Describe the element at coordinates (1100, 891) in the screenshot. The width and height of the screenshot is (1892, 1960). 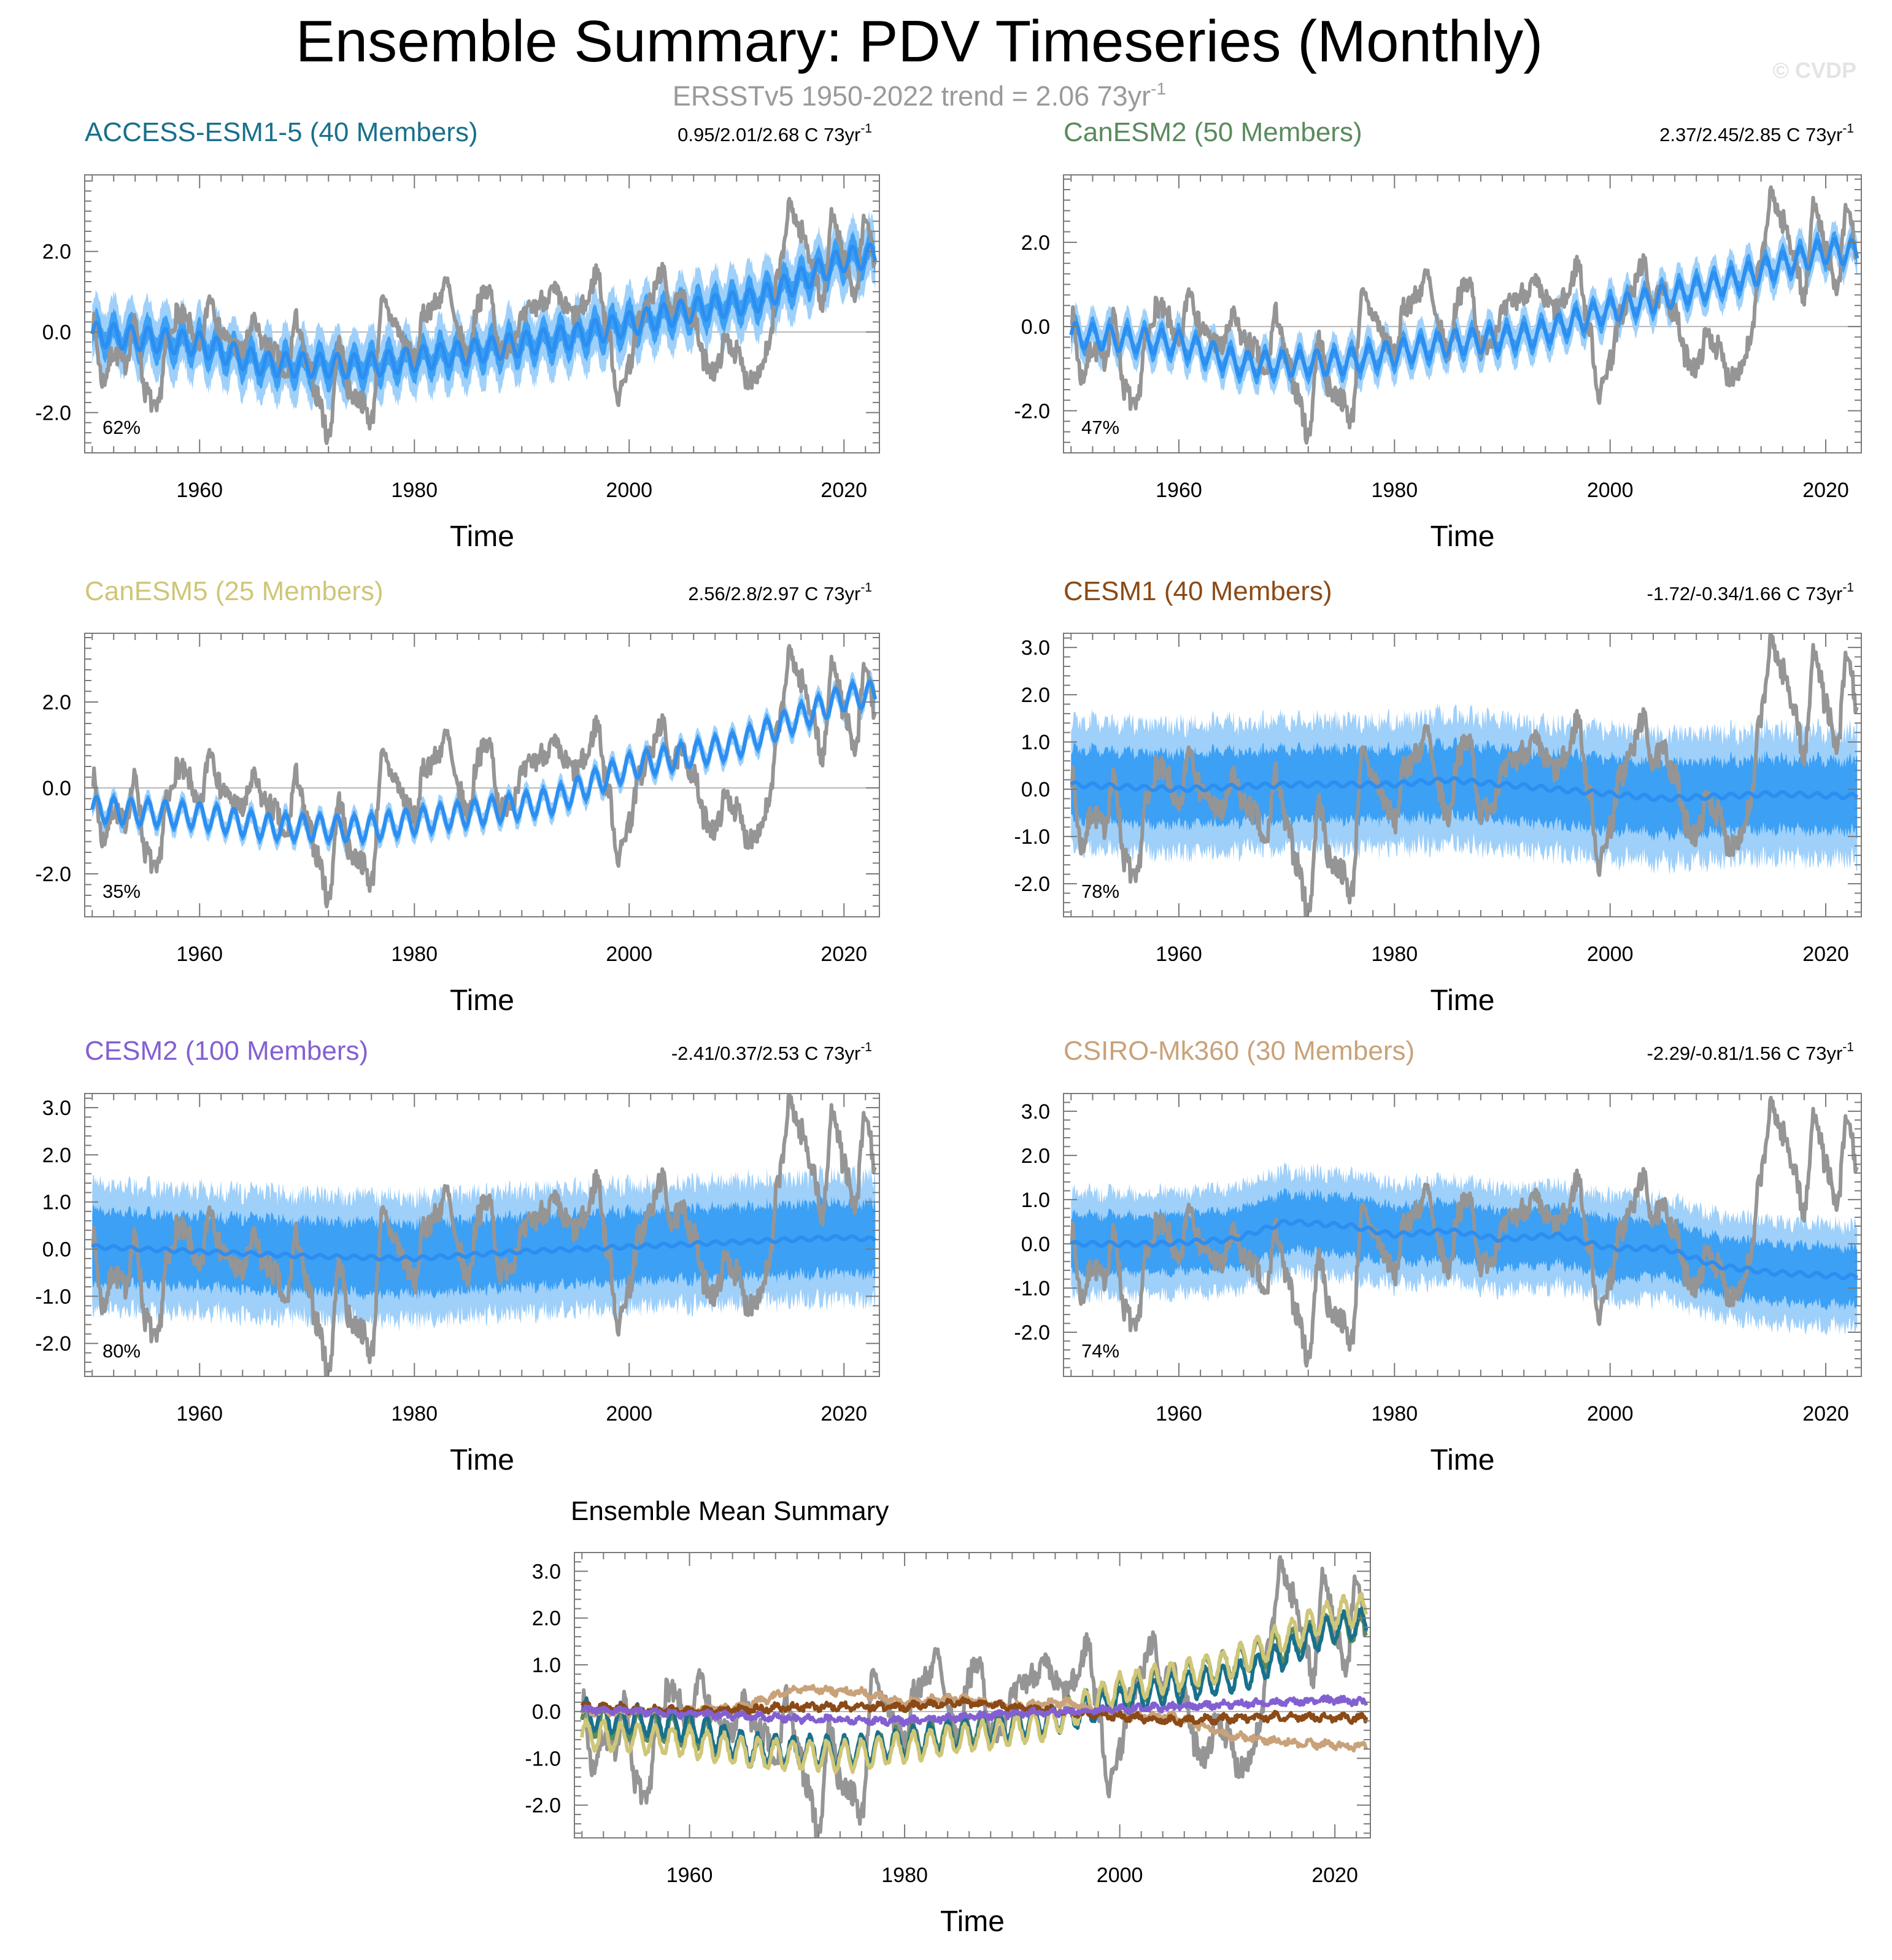
I see `percent-label: 78%` at that location.